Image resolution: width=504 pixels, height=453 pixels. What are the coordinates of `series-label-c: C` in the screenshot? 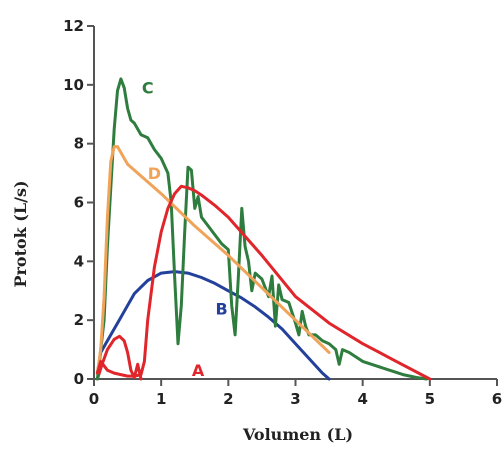 It's located at (148, 88).